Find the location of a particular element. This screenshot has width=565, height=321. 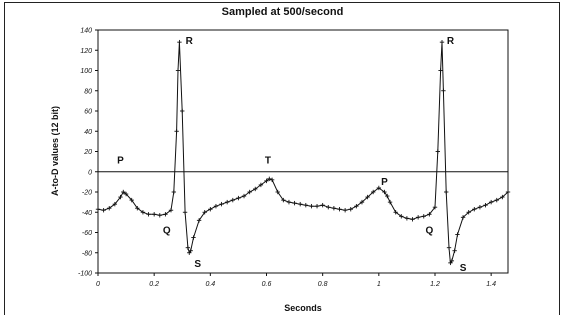

x-tick-label: 1 is located at coordinates (379, 284).